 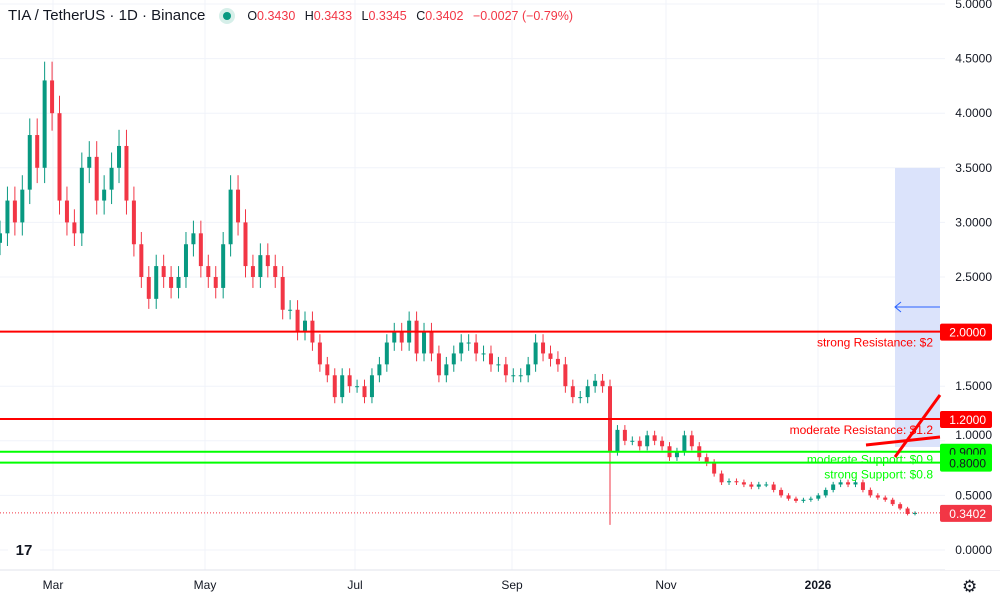 I want to click on level-label: strong Support: $0.8, so click(x=878, y=475).